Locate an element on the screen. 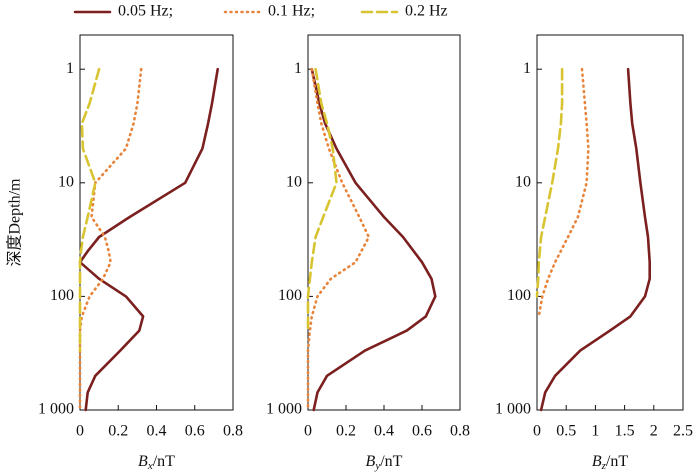 The image size is (700, 476). x-tick-label: 1.5 is located at coordinates (625, 431).